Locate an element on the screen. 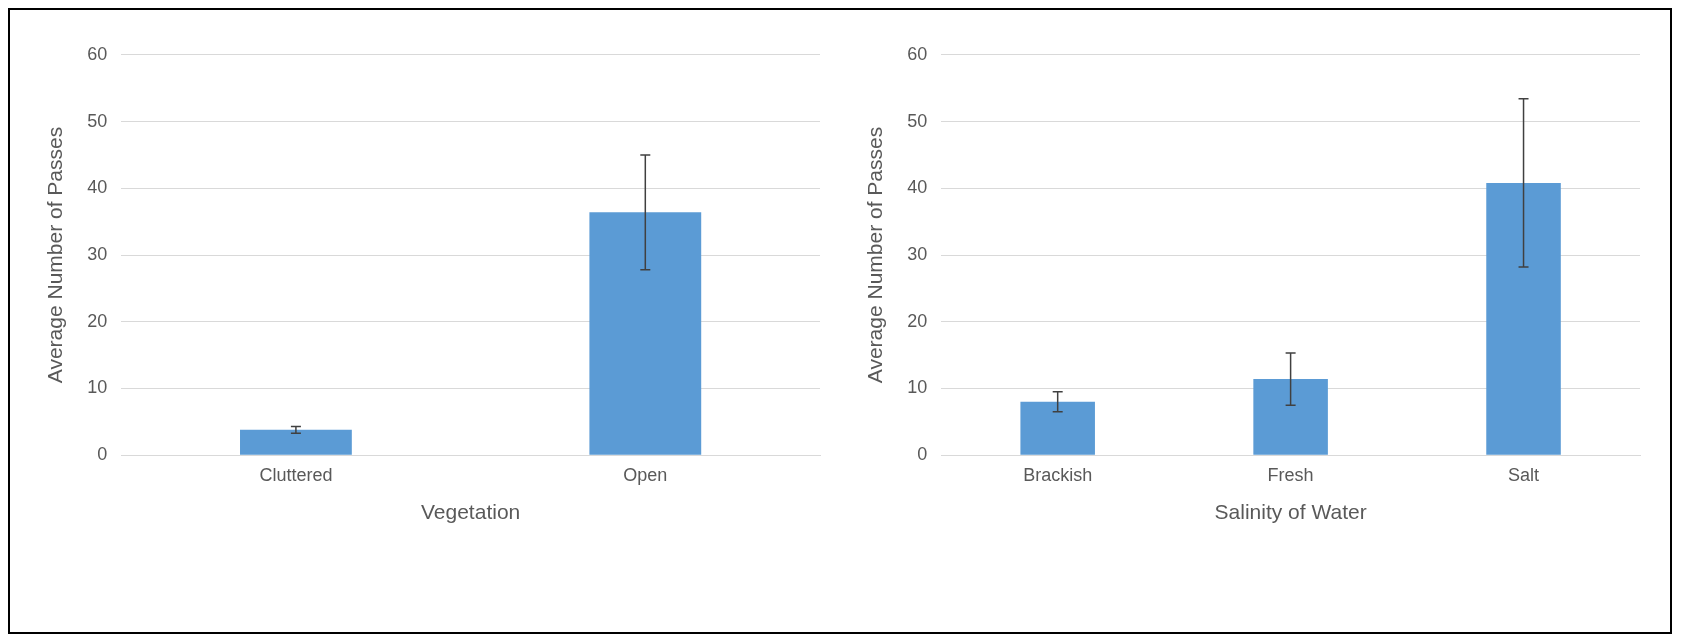 The height and width of the screenshot is (640, 1684). x-axis-title: Salinity of Water is located at coordinates (1290, 512).